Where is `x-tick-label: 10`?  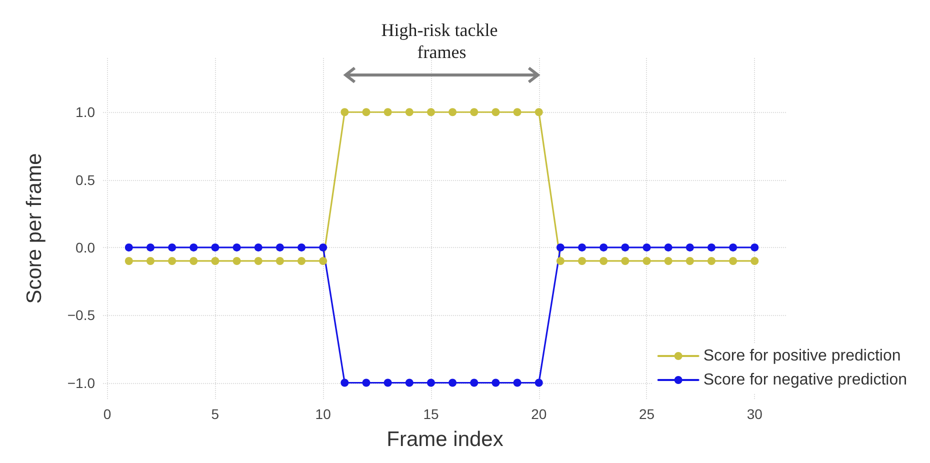 x-tick-label: 10 is located at coordinates (323, 414).